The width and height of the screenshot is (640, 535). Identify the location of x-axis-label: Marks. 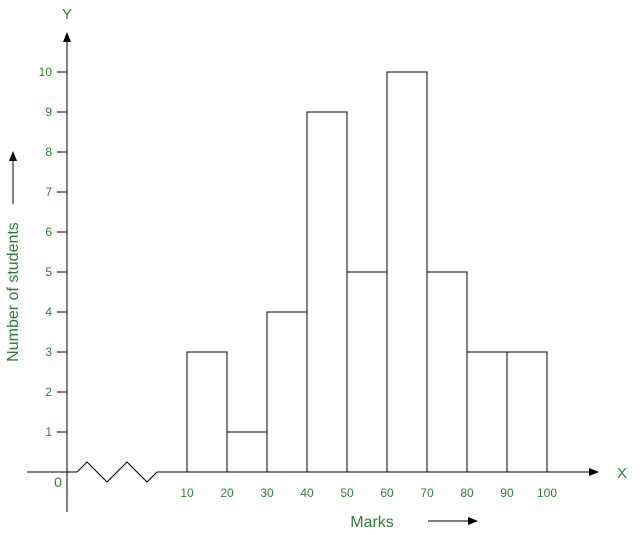
(372, 522).